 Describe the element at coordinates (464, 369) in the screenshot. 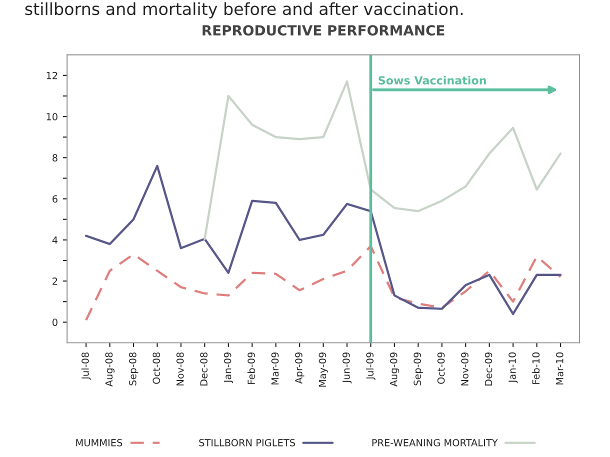

I see `x-tick-label: Nov-09` at that location.